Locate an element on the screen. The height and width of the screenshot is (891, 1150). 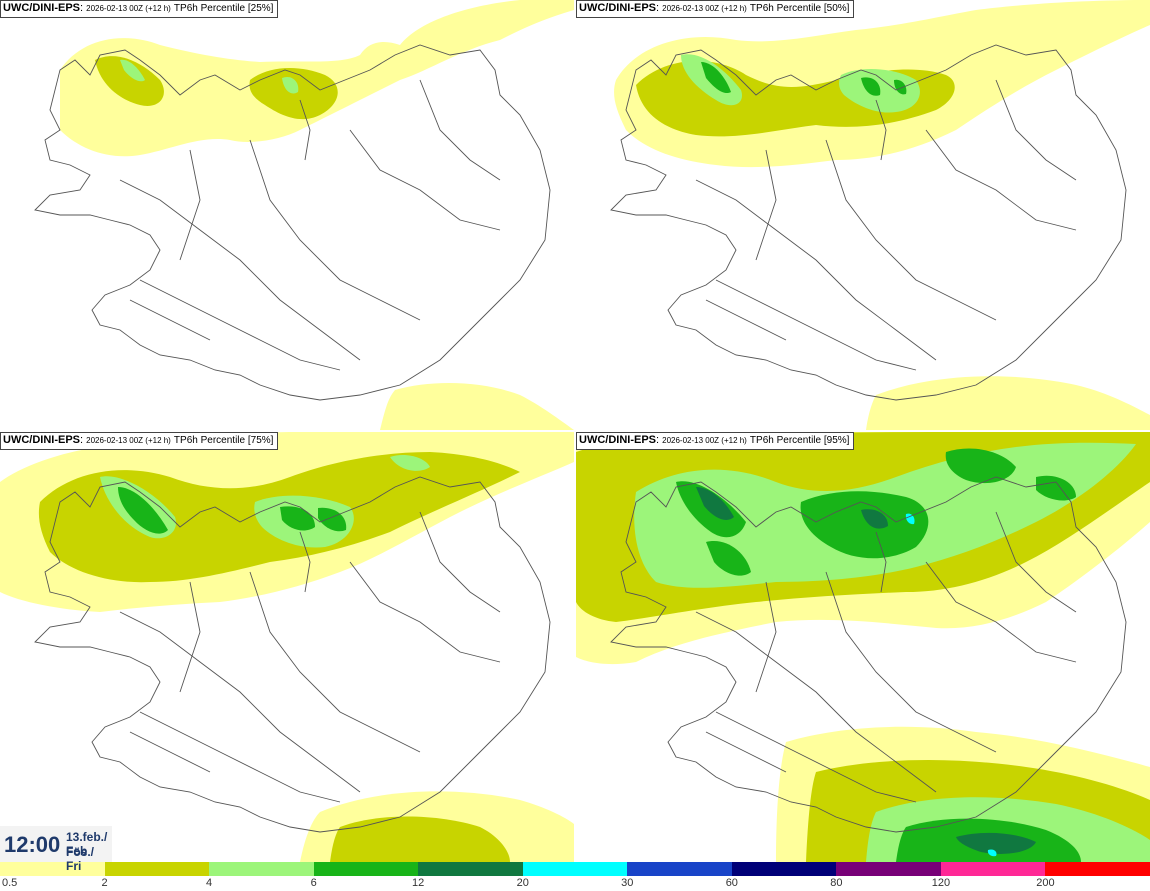
legend-label: 30 is located at coordinates (627, 883).